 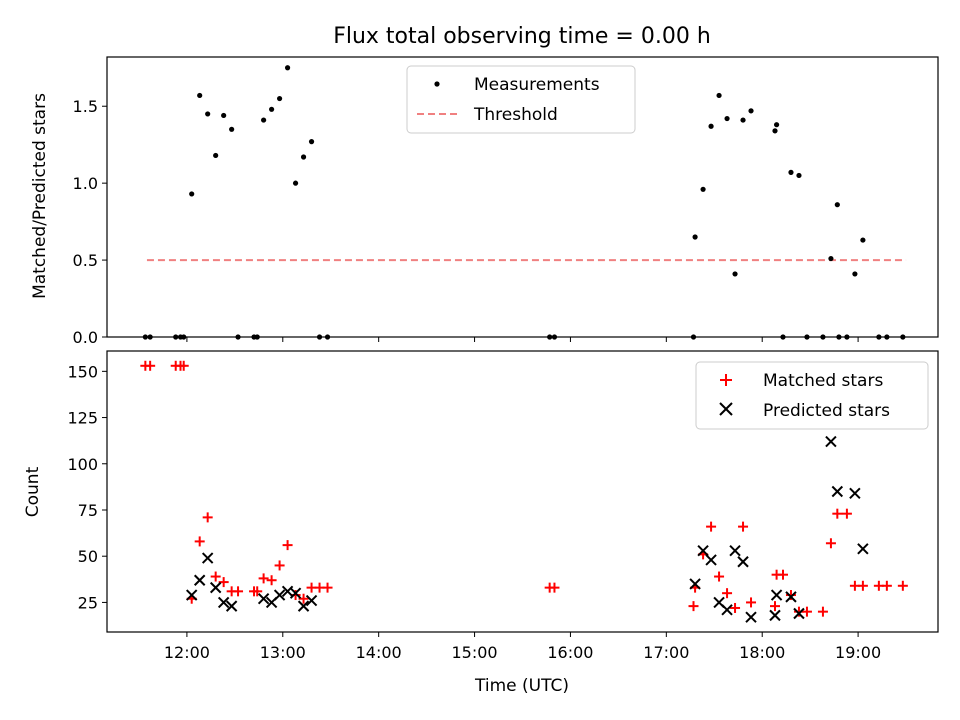 I want to click on x-tick-label: 16:00, so click(x=570, y=652).